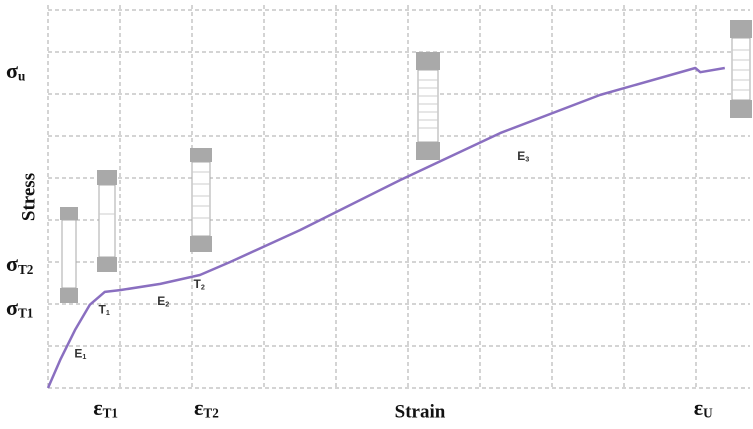 The width and height of the screenshot is (753, 429). Describe the element at coordinates (103, 309) in the screenshot. I see `annotation: T1` at that location.